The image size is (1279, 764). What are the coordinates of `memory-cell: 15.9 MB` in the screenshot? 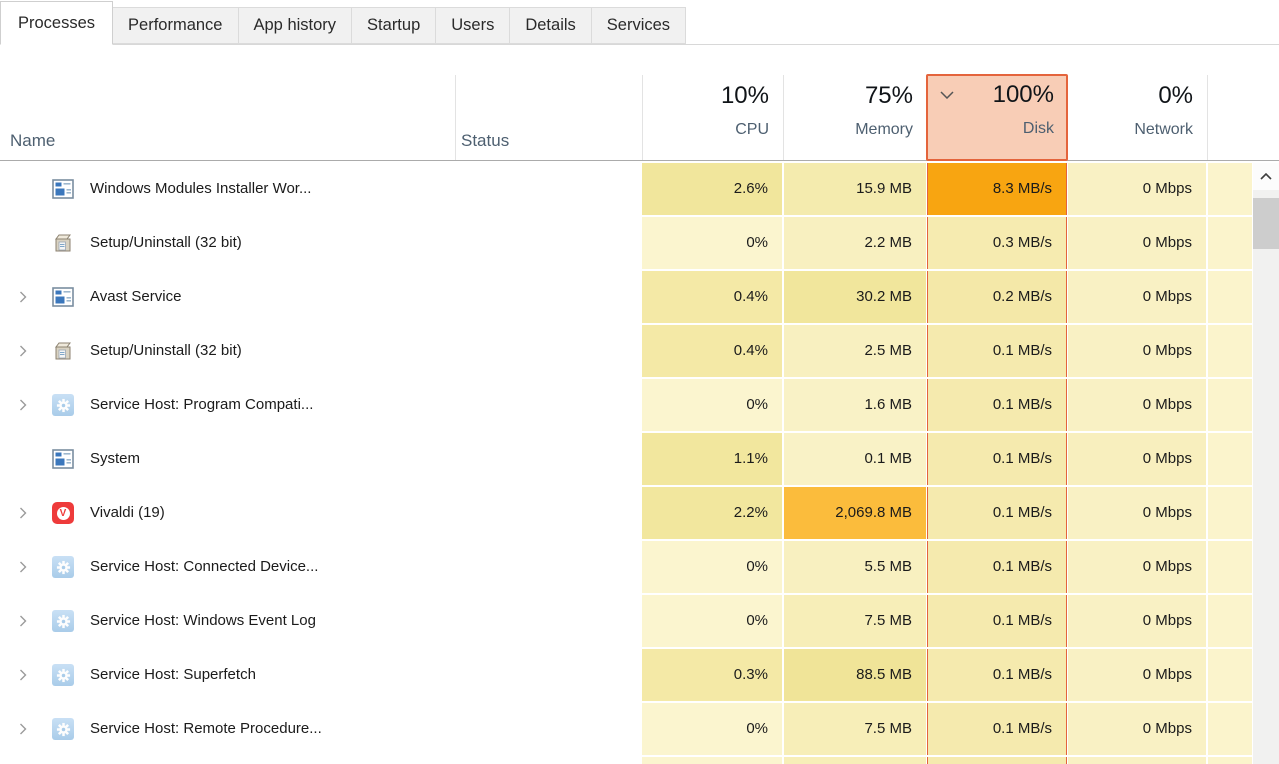 It's located at (855, 189).